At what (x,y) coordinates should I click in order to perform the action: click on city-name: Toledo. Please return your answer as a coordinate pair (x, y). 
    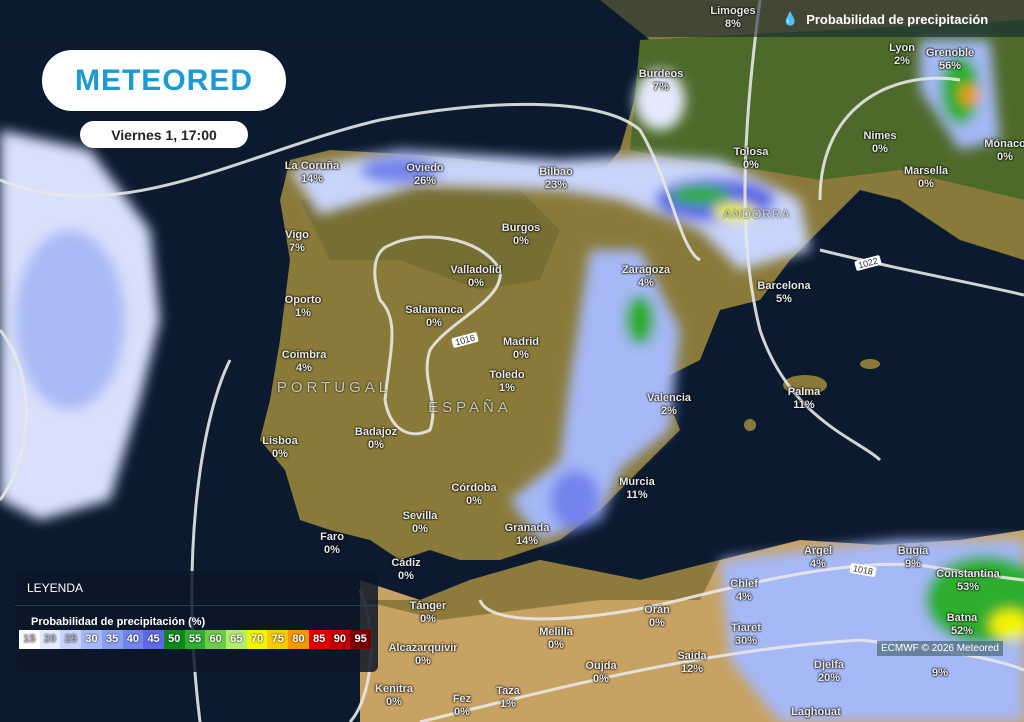
    Looking at the image, I should click on (507, 375).